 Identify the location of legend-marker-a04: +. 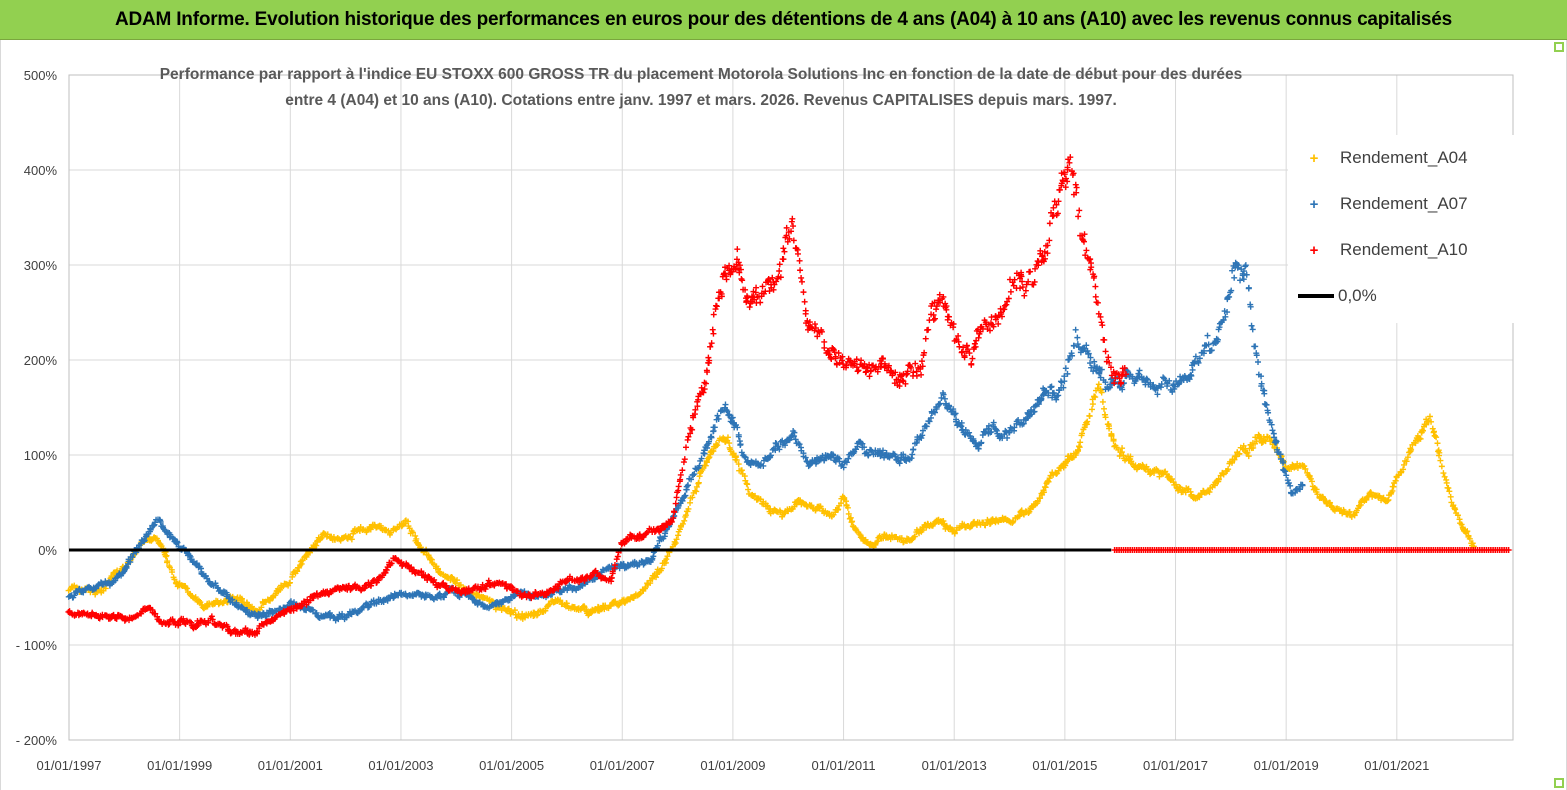
(1314, 158).